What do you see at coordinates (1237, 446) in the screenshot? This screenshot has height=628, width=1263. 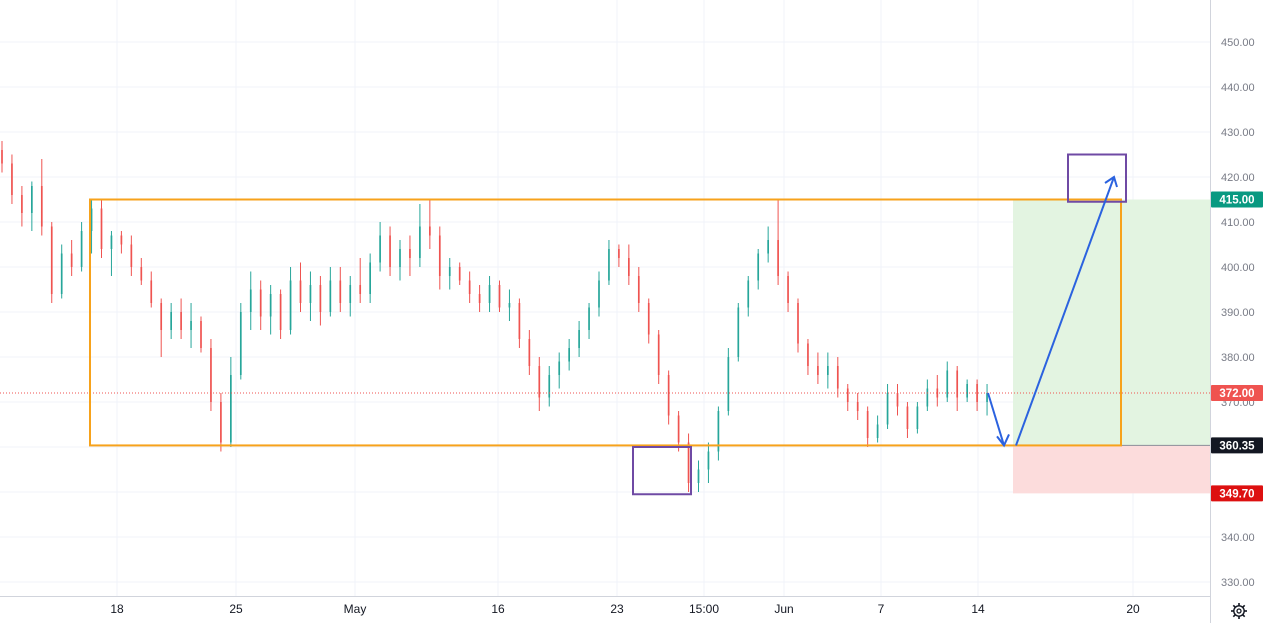 I see `price-tag-label: 360.35` at bounding box center [1237, 446].